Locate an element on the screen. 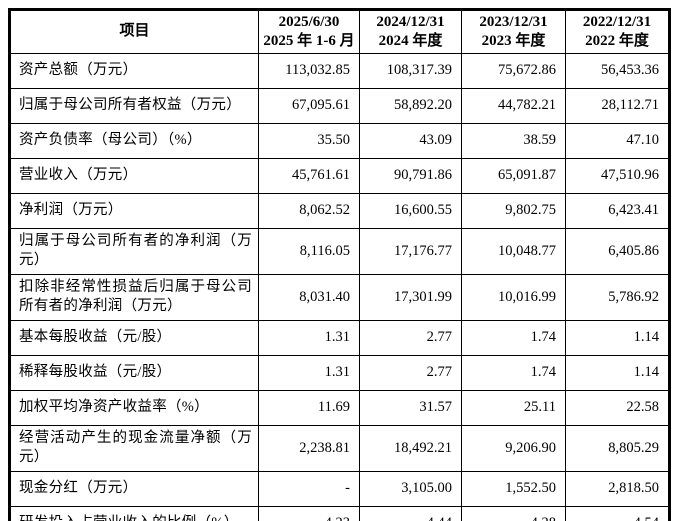 This screenshot has width=674, height=521. cell-value: - is located at coordinates (309, 488).